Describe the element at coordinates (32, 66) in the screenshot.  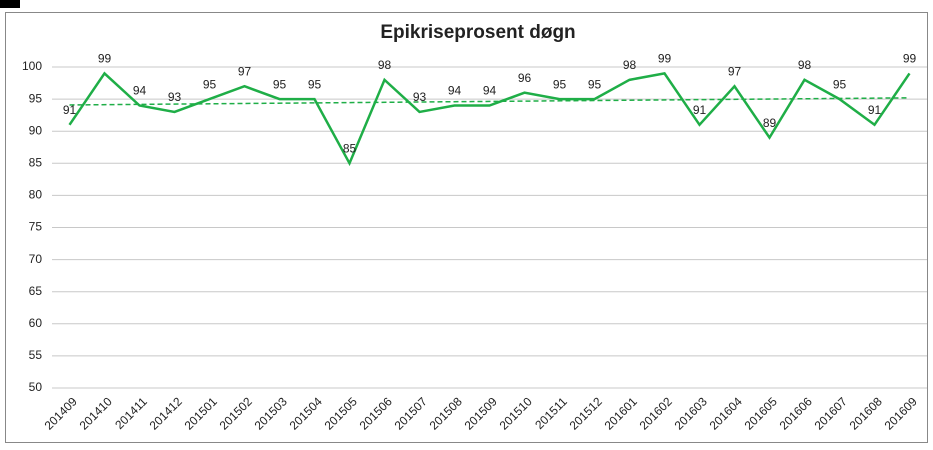
I see `y-tick-label: 100` at that location.